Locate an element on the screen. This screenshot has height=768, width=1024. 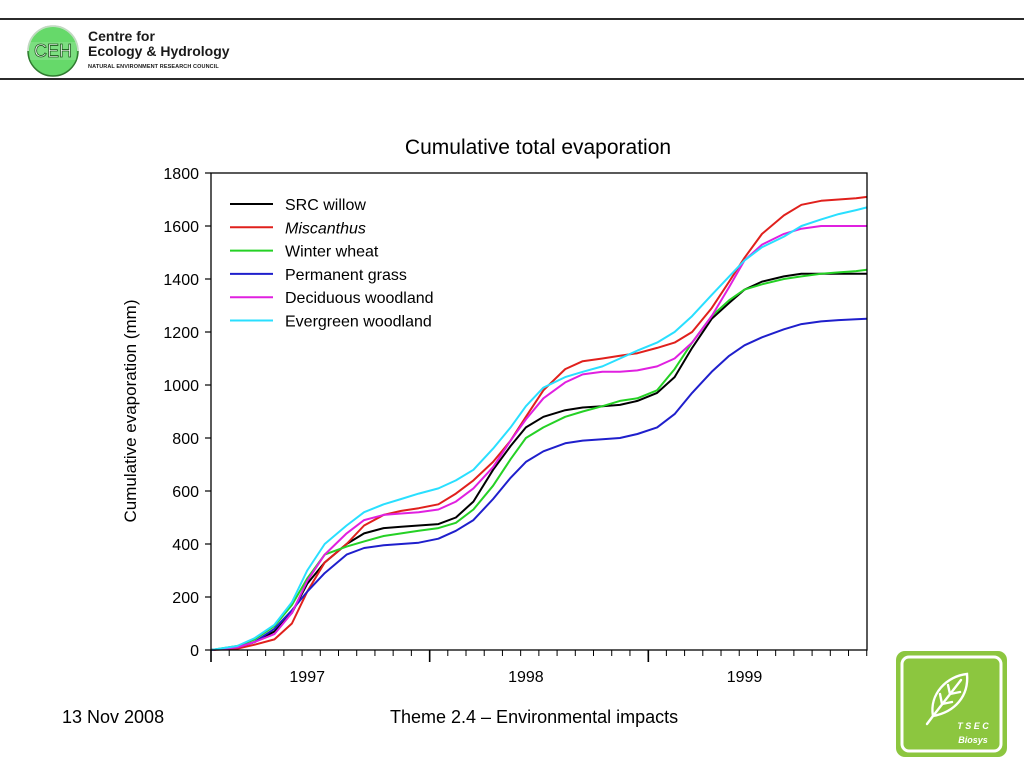
footer-date: 13 Nov 2008 is located at coordinates (113, 717).